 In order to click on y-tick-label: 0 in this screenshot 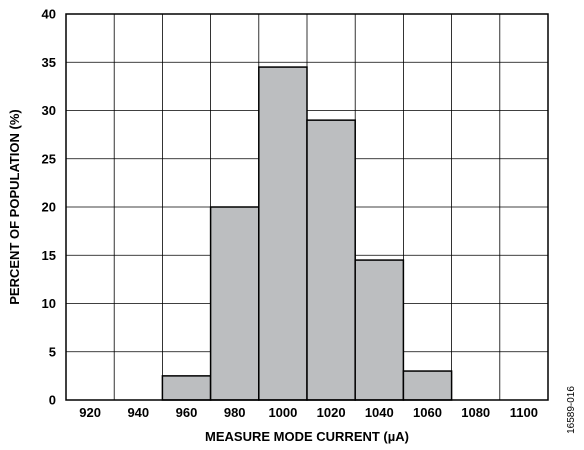, I will do `click(52, 400)`.